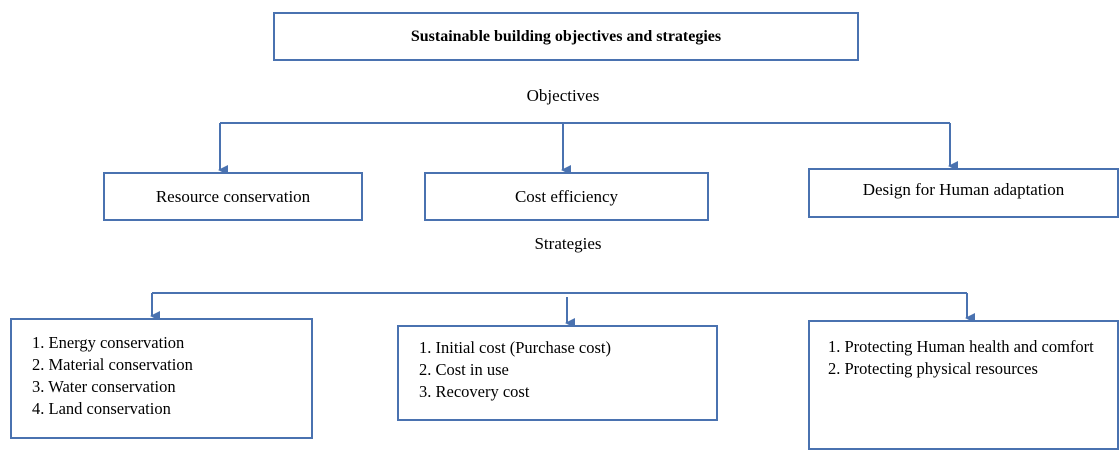 The width and height of the screenshot is (1119, 450). I want to click on objective-box: Design for Human adaptation, so click(963, 193).